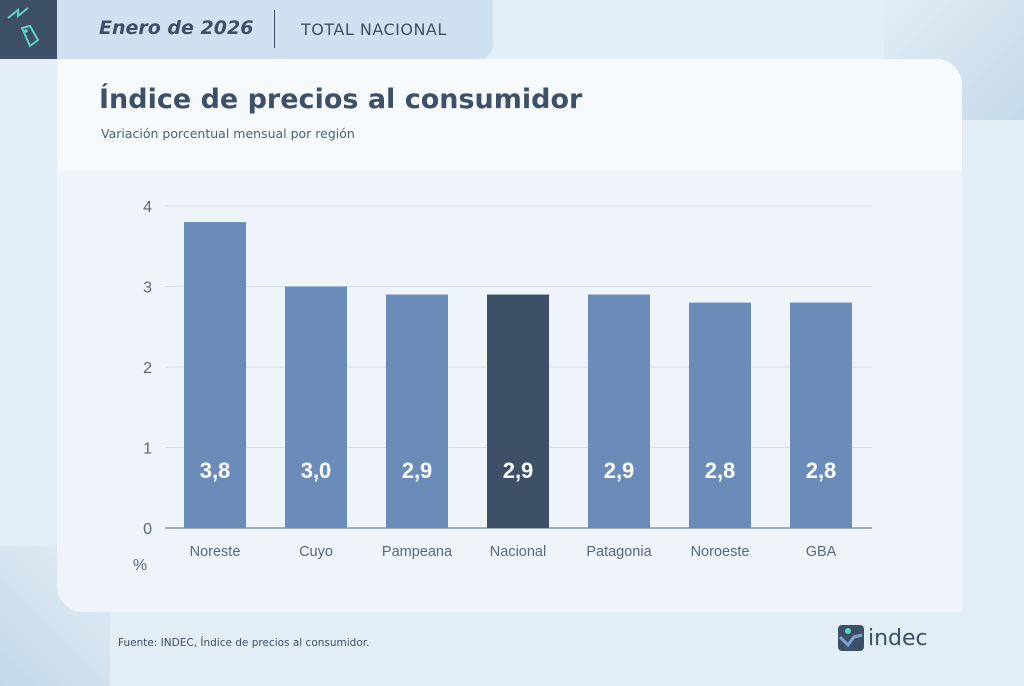 The width and height of the screenshot is (1024, 686). Describe the element at coordinates (228, 133) in the screenshot. I see `chart-subtitle: Variación porcentual mensual por región` at that location.